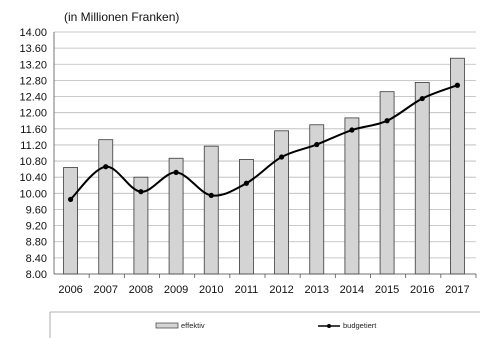  I want to click on y-tick-label: 8.80, so click(36, 243).